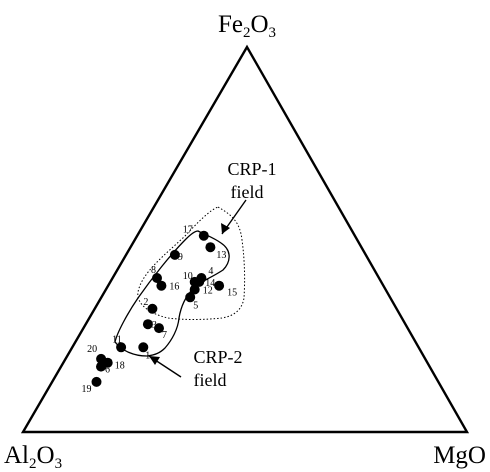 The height and width of the screenshot is (472, 490). I want to click on crp2-field-label-line1: CRP-2, so click(217, 357).